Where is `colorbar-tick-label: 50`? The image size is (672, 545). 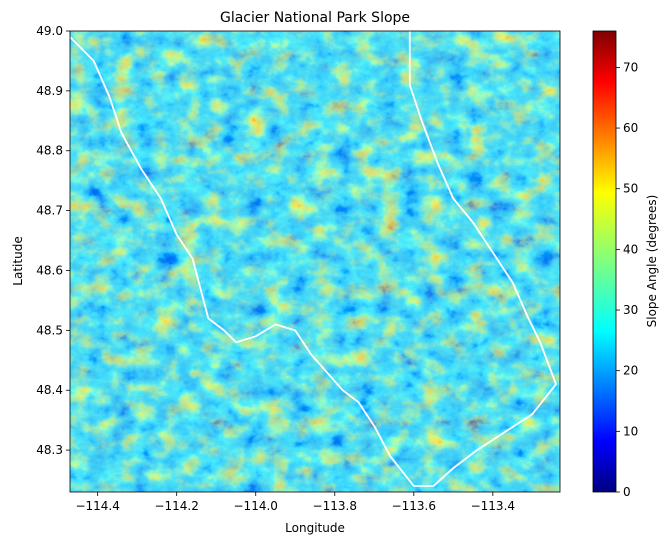 colorbar-tick-label: 50 is located at coordinates (630, 189).